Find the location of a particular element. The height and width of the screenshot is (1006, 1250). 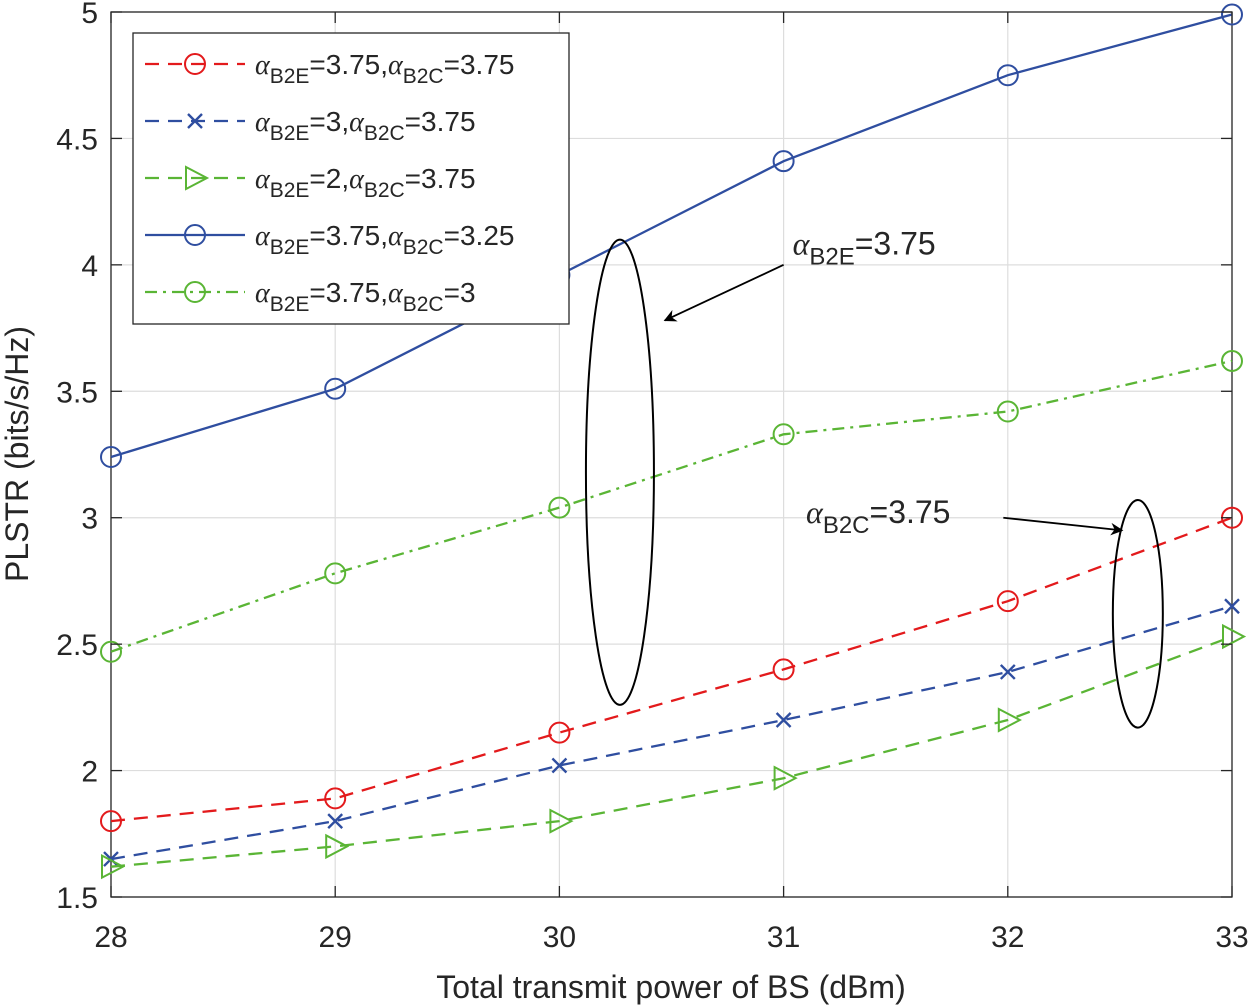

y-tick-label: 2 is located at coordinates (89, 772).